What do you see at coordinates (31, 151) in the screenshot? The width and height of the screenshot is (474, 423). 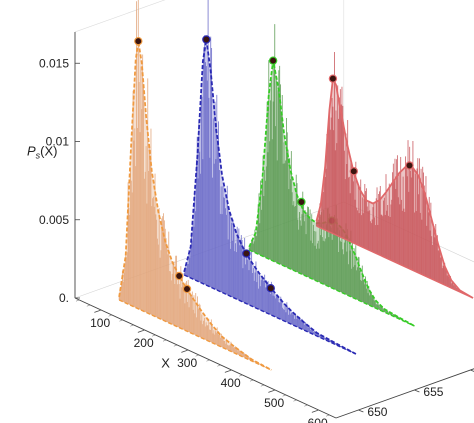 I see `y-axis-label-main: P` at bounding box center [31, 151].